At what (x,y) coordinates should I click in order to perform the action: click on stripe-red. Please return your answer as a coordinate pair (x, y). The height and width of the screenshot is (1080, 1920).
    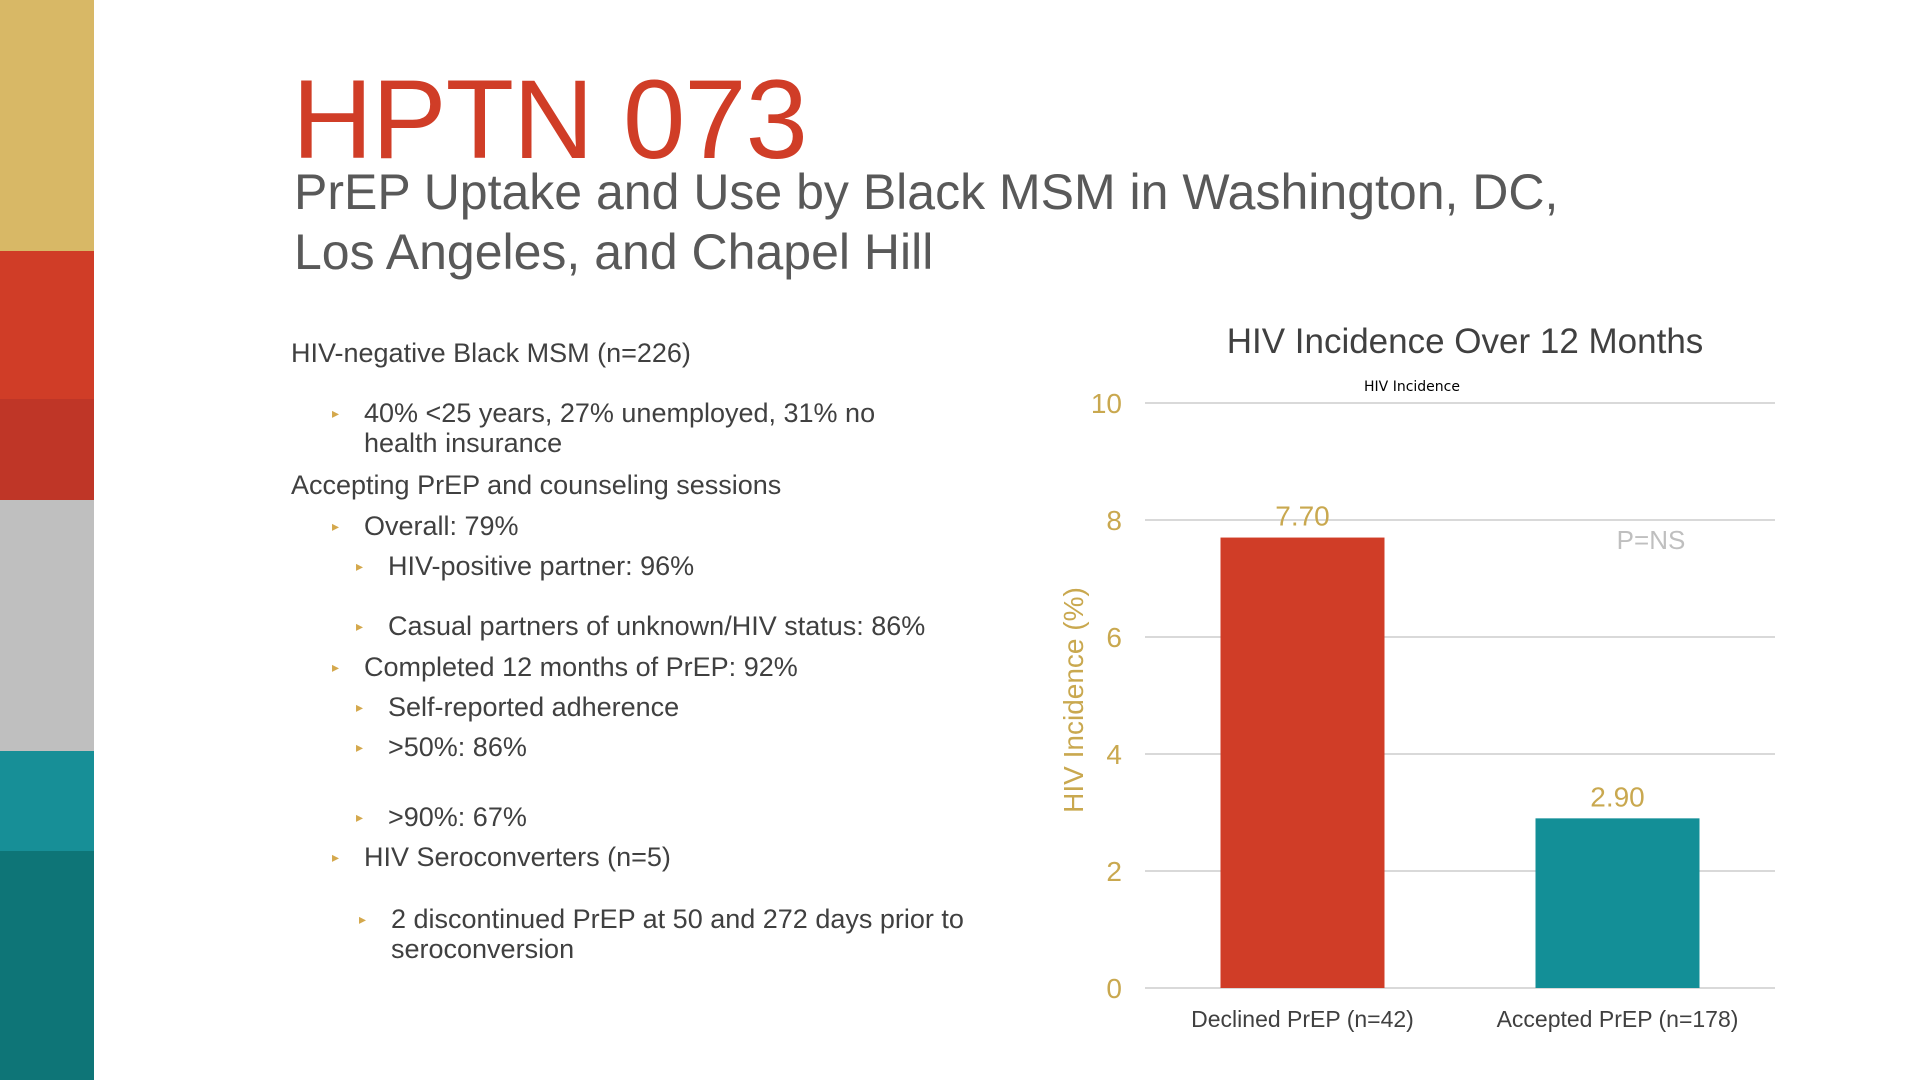
    Looking at the image, I should click on (47, 325).